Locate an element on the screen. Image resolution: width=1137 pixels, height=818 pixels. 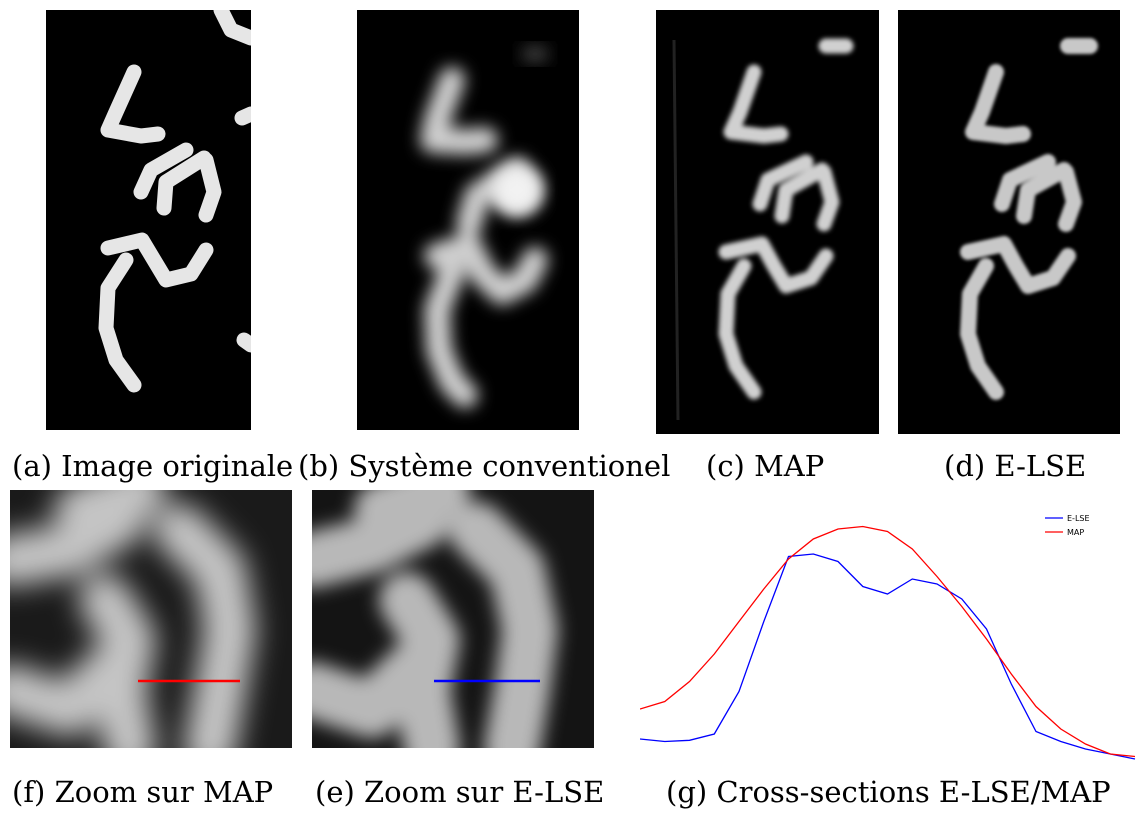
series-line-map is located at coordinates (887, 641).